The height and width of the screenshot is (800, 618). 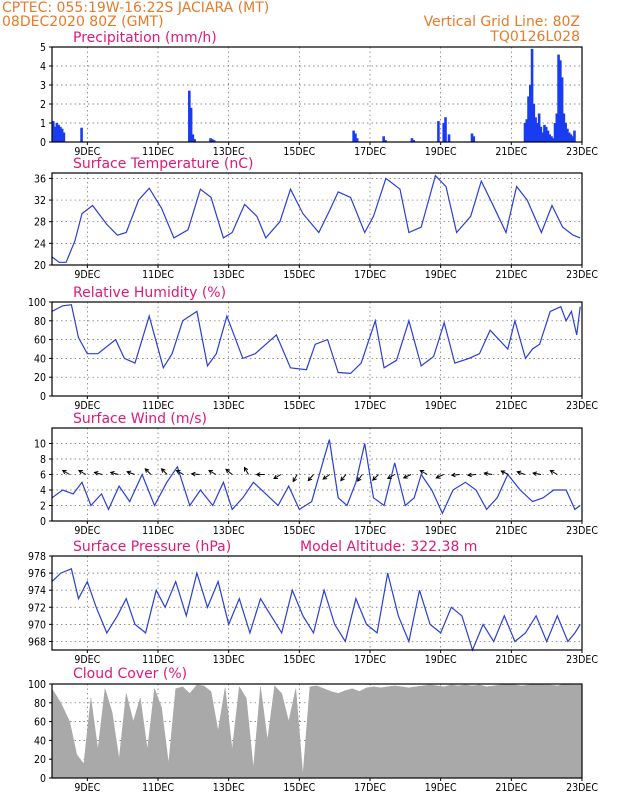 What do you see at coordinates (37, 625) in the screenshot?
I see `y-tick-label: 970` at bounding box center [37, 625].